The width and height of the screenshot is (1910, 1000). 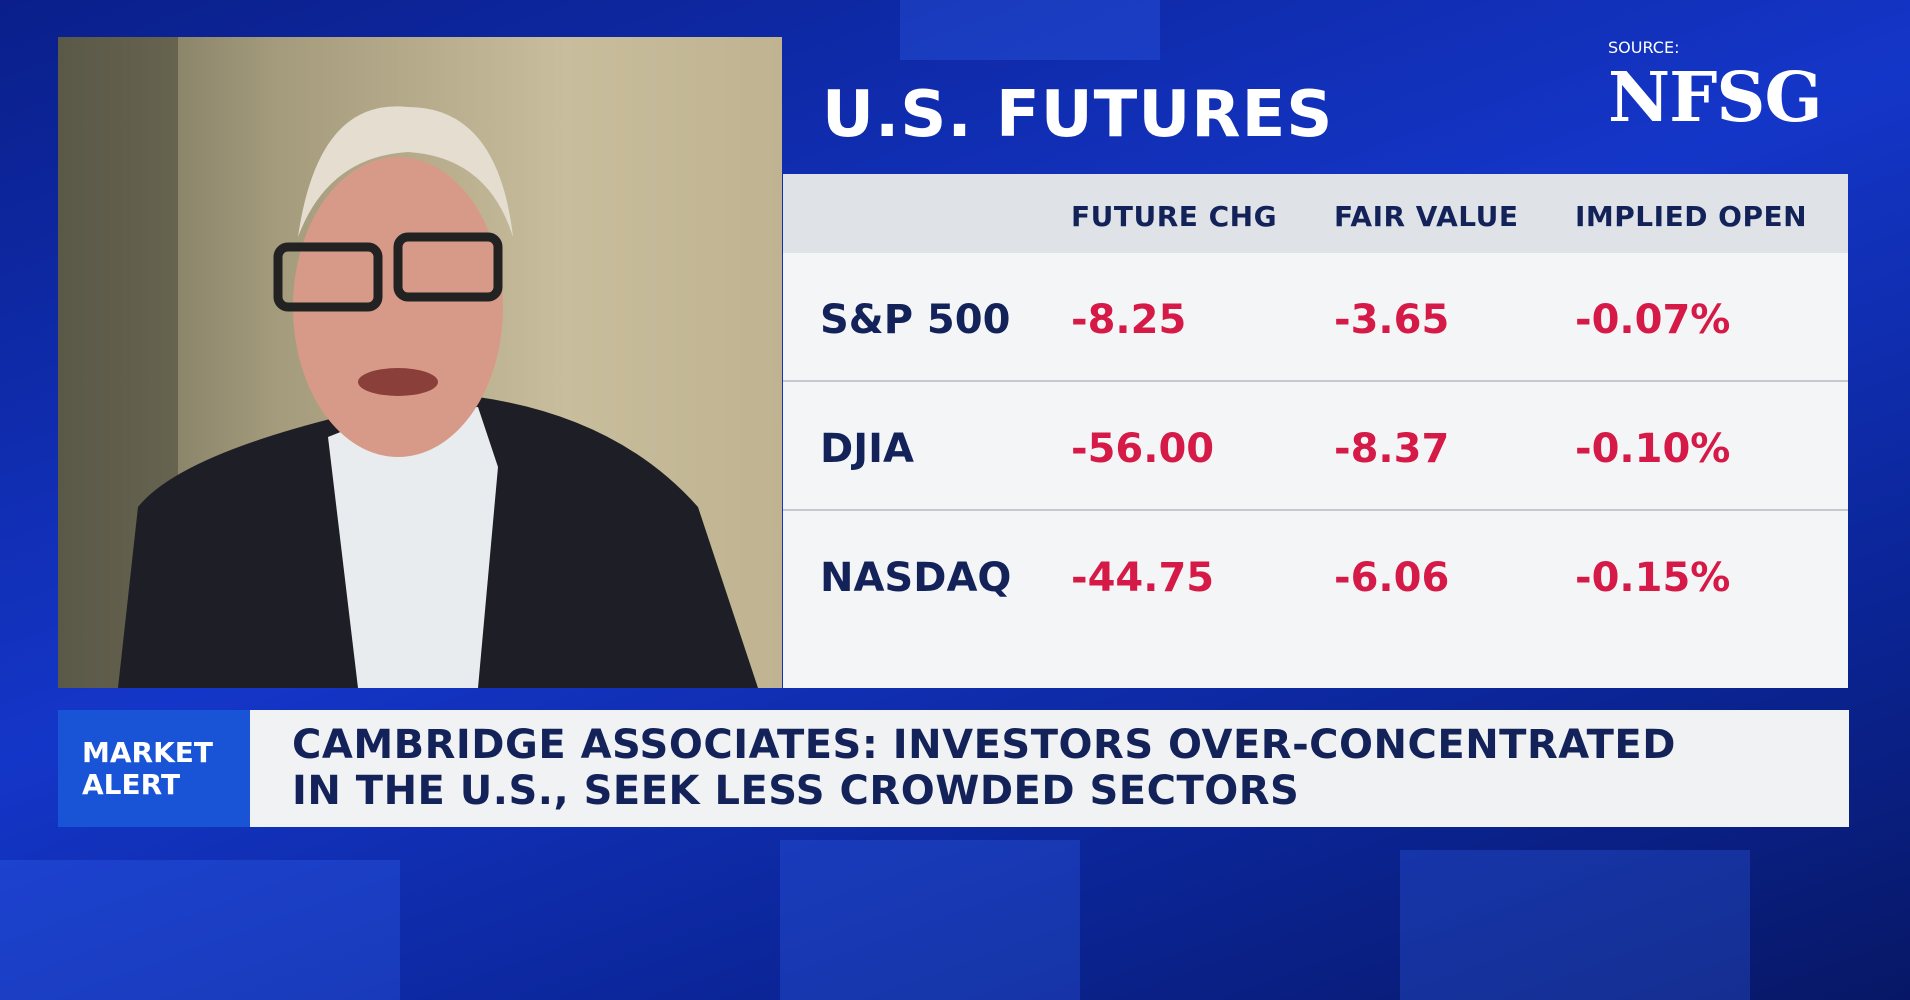 What do you see at coordinates (1392, 578) in the screenshot?
I see `table-cell: -6.06` at bounding box center [1392, 578].